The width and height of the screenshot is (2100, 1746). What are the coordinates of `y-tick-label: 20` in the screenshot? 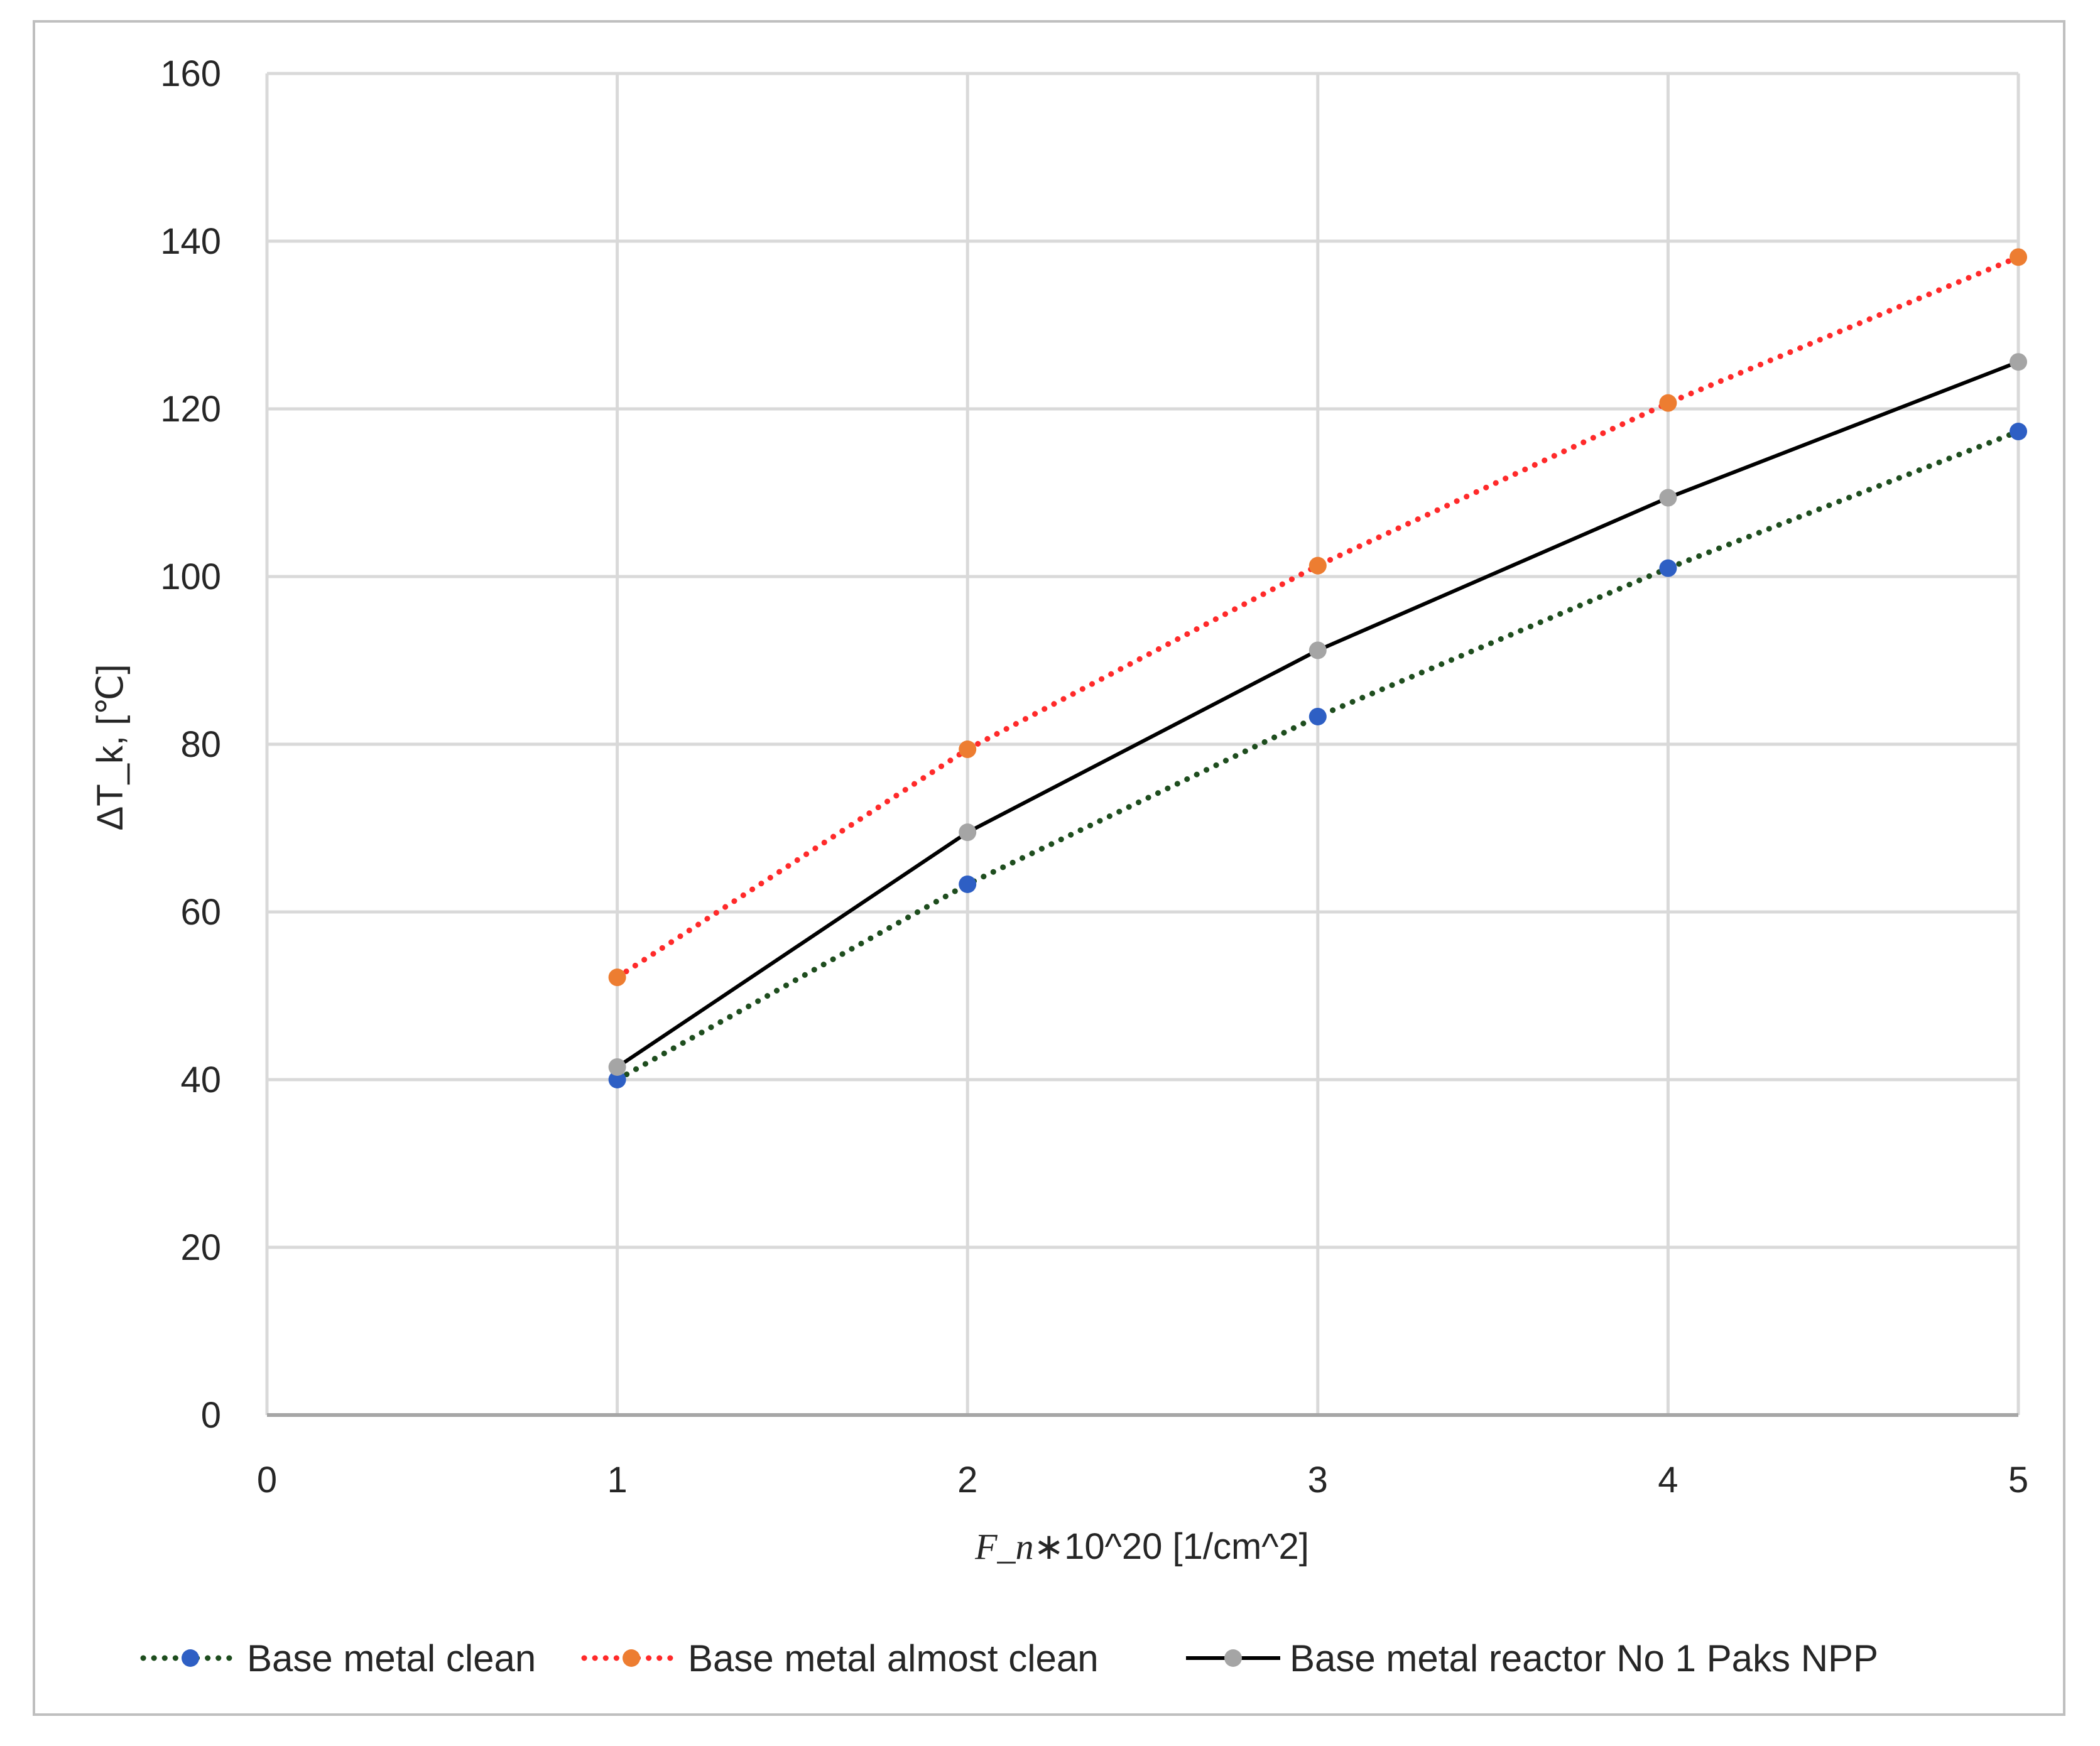 It's located at (200, 1247).